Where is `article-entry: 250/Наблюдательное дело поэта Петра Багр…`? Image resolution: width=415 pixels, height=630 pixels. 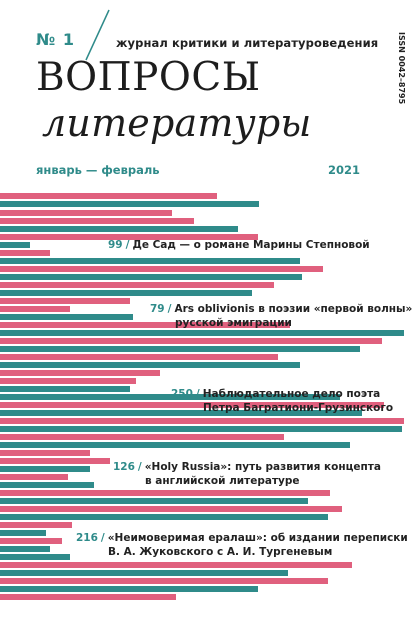
article-entry: 250/Наблюдательное дело поэта Петра Багр… is located at coordinates (282, 401).